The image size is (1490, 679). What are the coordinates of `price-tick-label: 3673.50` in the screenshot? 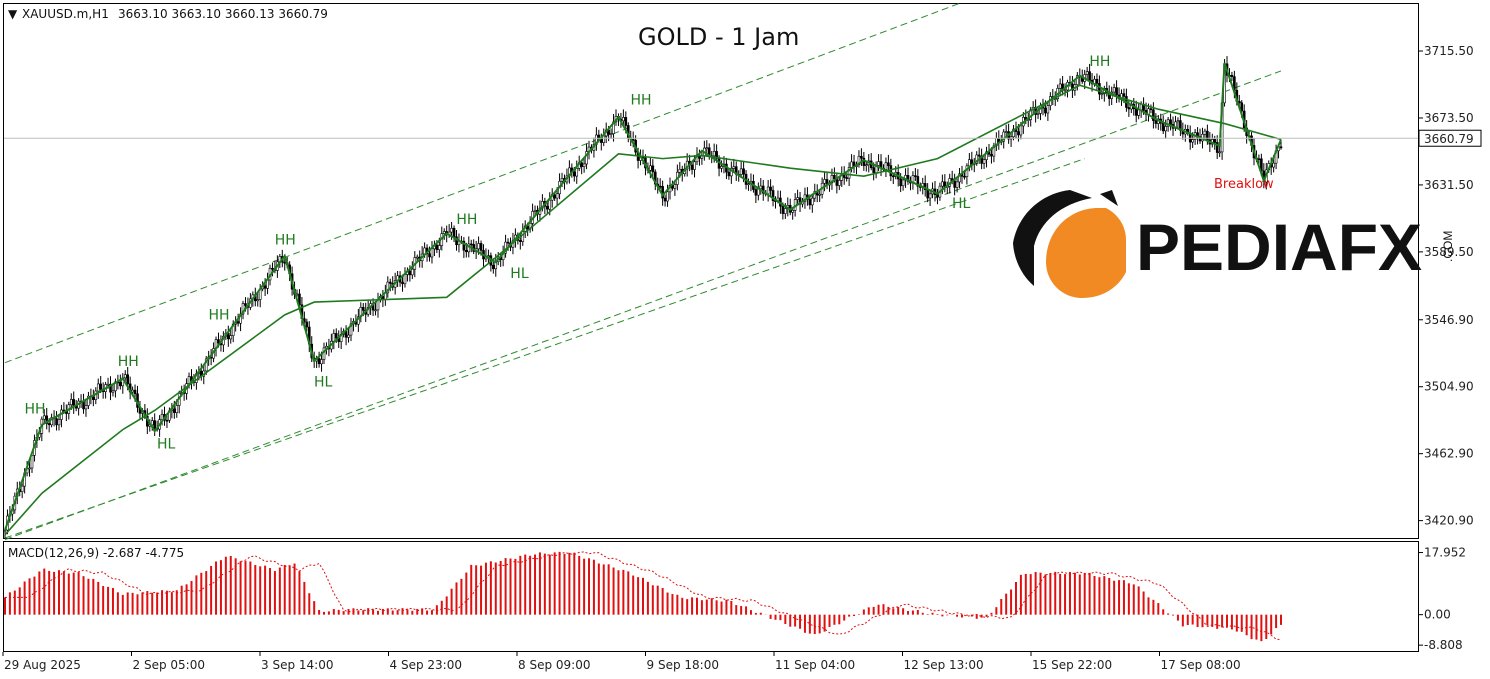 It's located at (1449, 118).